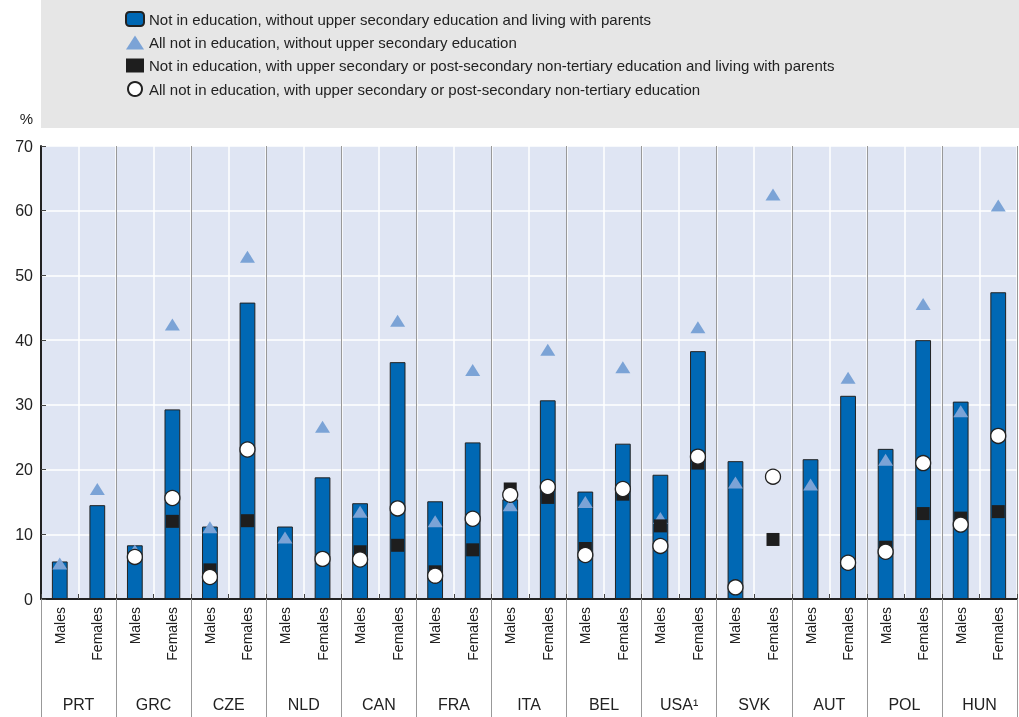  Describe the element at coordinates (24, 534) in the screenshot. I see `y-tick-label: 10` at that location.